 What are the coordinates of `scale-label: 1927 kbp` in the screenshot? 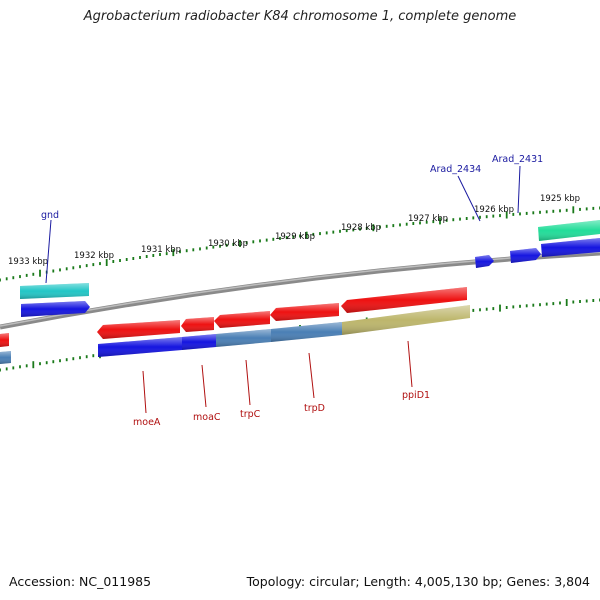 It's located at (428, 219).